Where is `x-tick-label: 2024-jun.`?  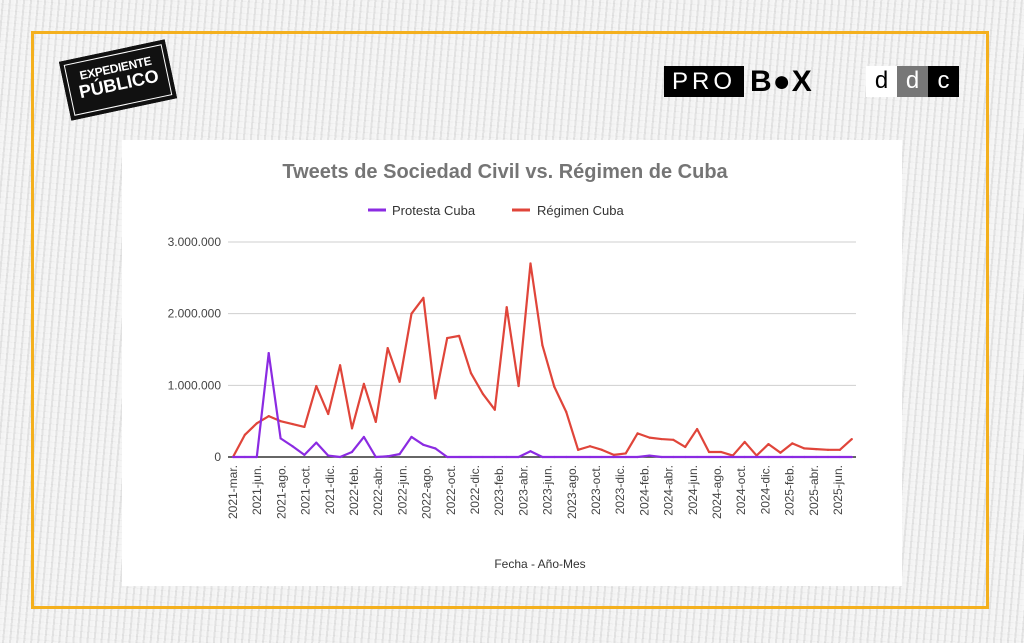
x-tick-label: 2024-jun. is located at coordinates (693, 490).